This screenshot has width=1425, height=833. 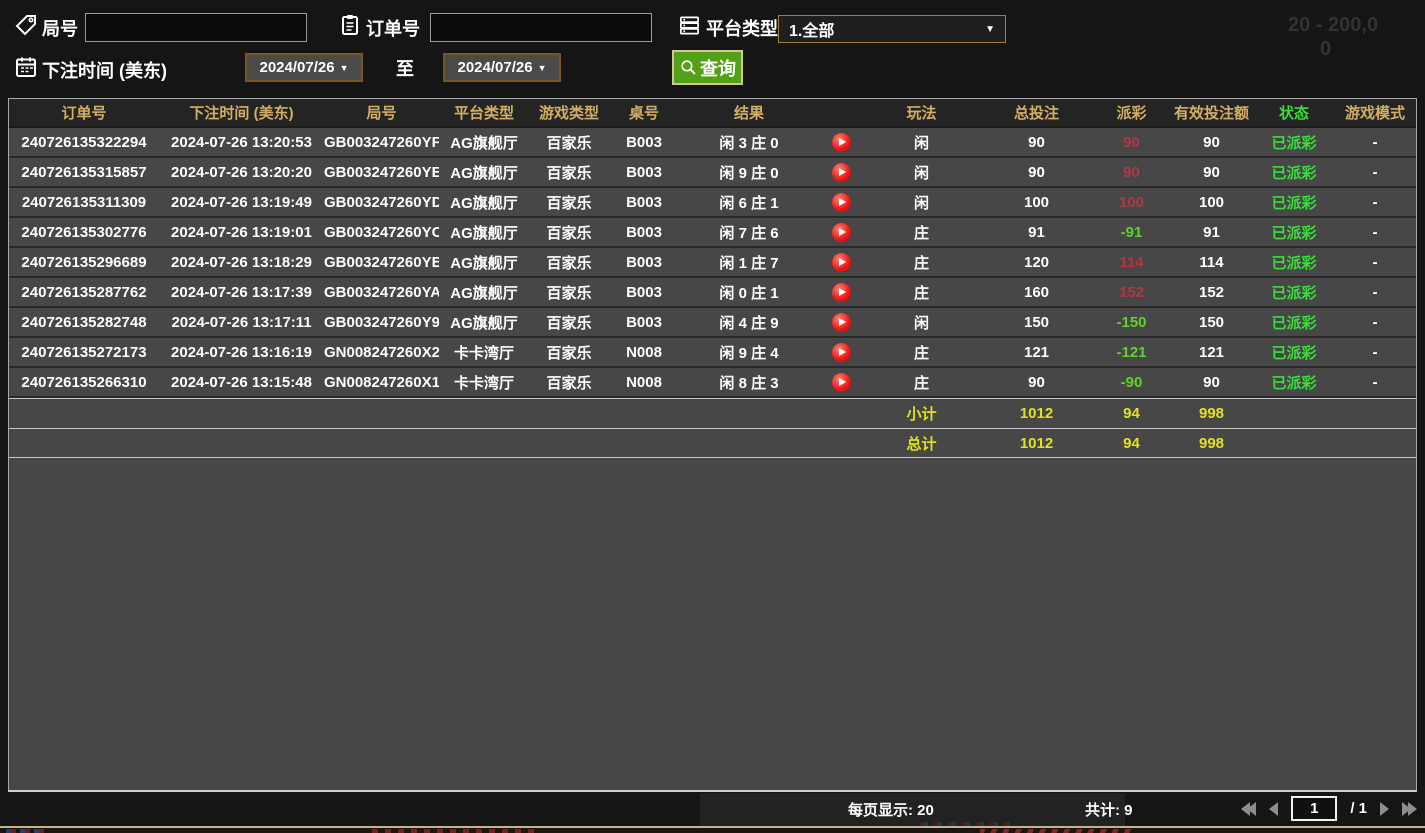 What do you see at coordinates (196, 27) in the screenshot?
I see `round-number-input` at bounding box center [196, 27].